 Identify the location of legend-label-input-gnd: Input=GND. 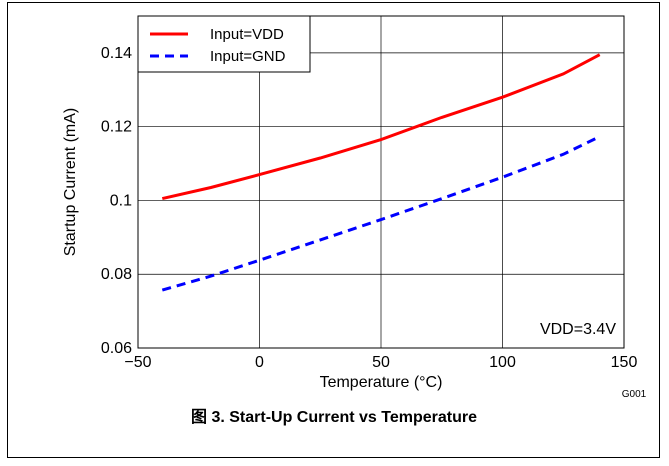
(248, 56).